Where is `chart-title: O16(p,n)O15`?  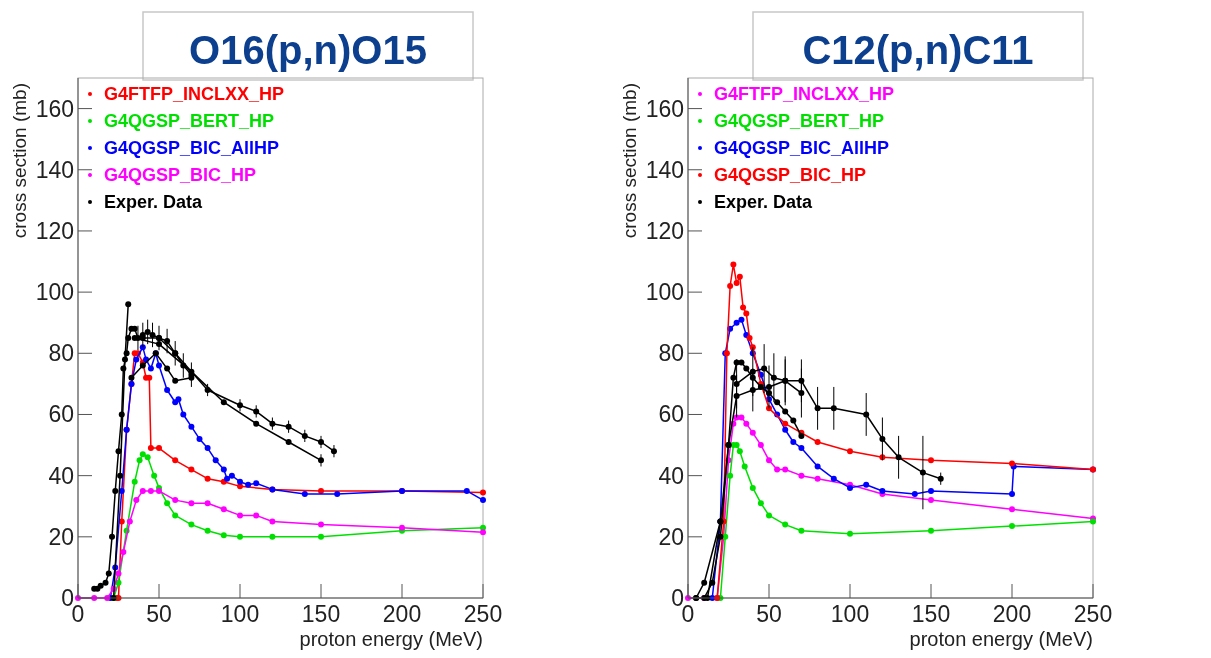
chart-title: O16(p,n)O15 is located at coordinates (308, 50).